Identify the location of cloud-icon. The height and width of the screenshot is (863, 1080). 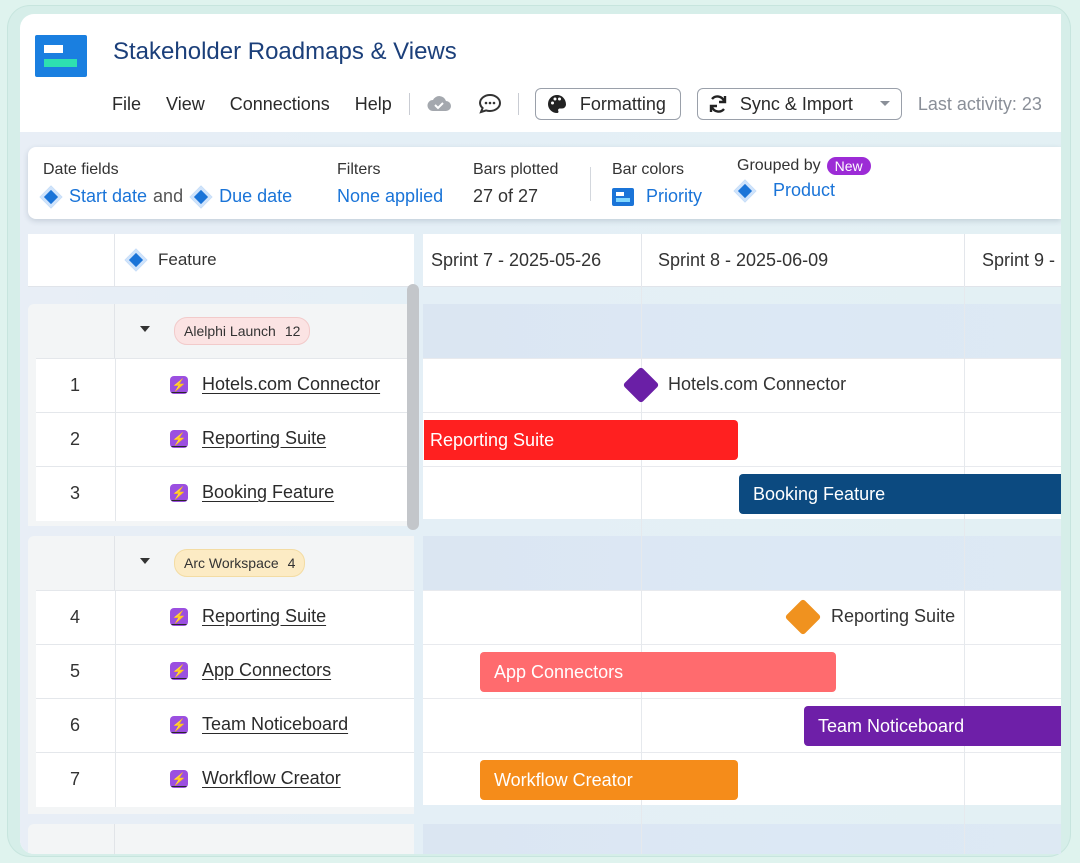
(439, 104).